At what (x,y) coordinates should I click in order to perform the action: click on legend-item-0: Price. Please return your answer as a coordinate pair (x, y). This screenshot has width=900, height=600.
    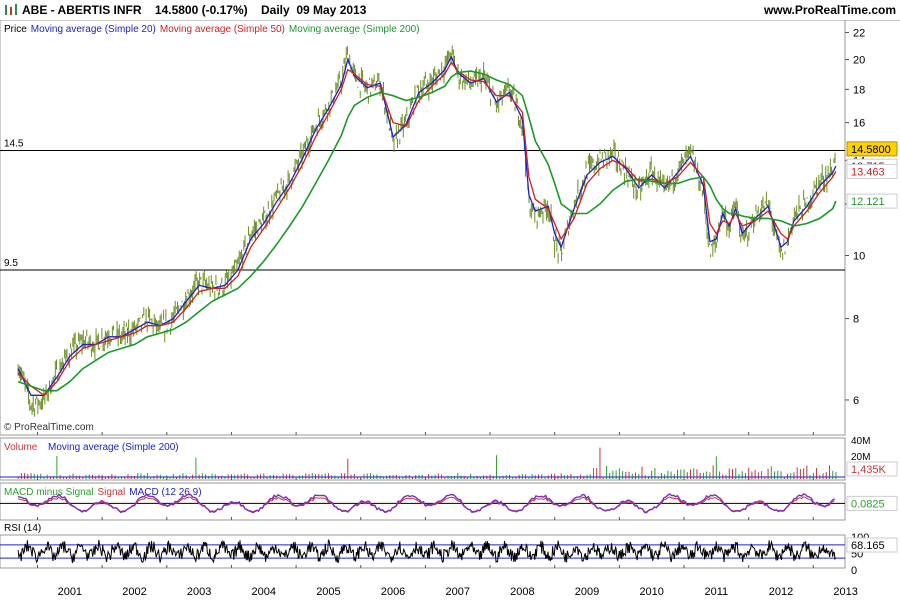
    Looking at the image, I should click on (15, 29).